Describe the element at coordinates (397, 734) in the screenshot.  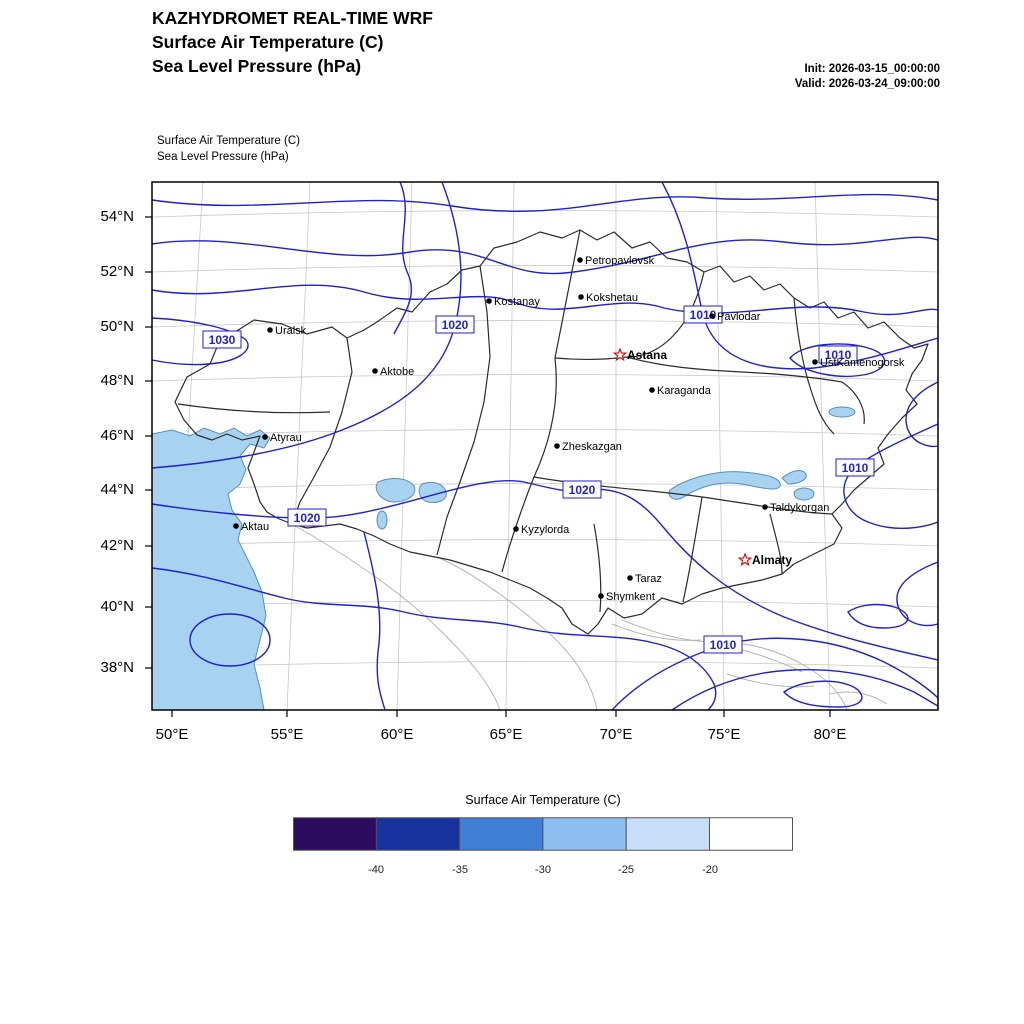
I see `x-tick-label: 60°E` at that location.